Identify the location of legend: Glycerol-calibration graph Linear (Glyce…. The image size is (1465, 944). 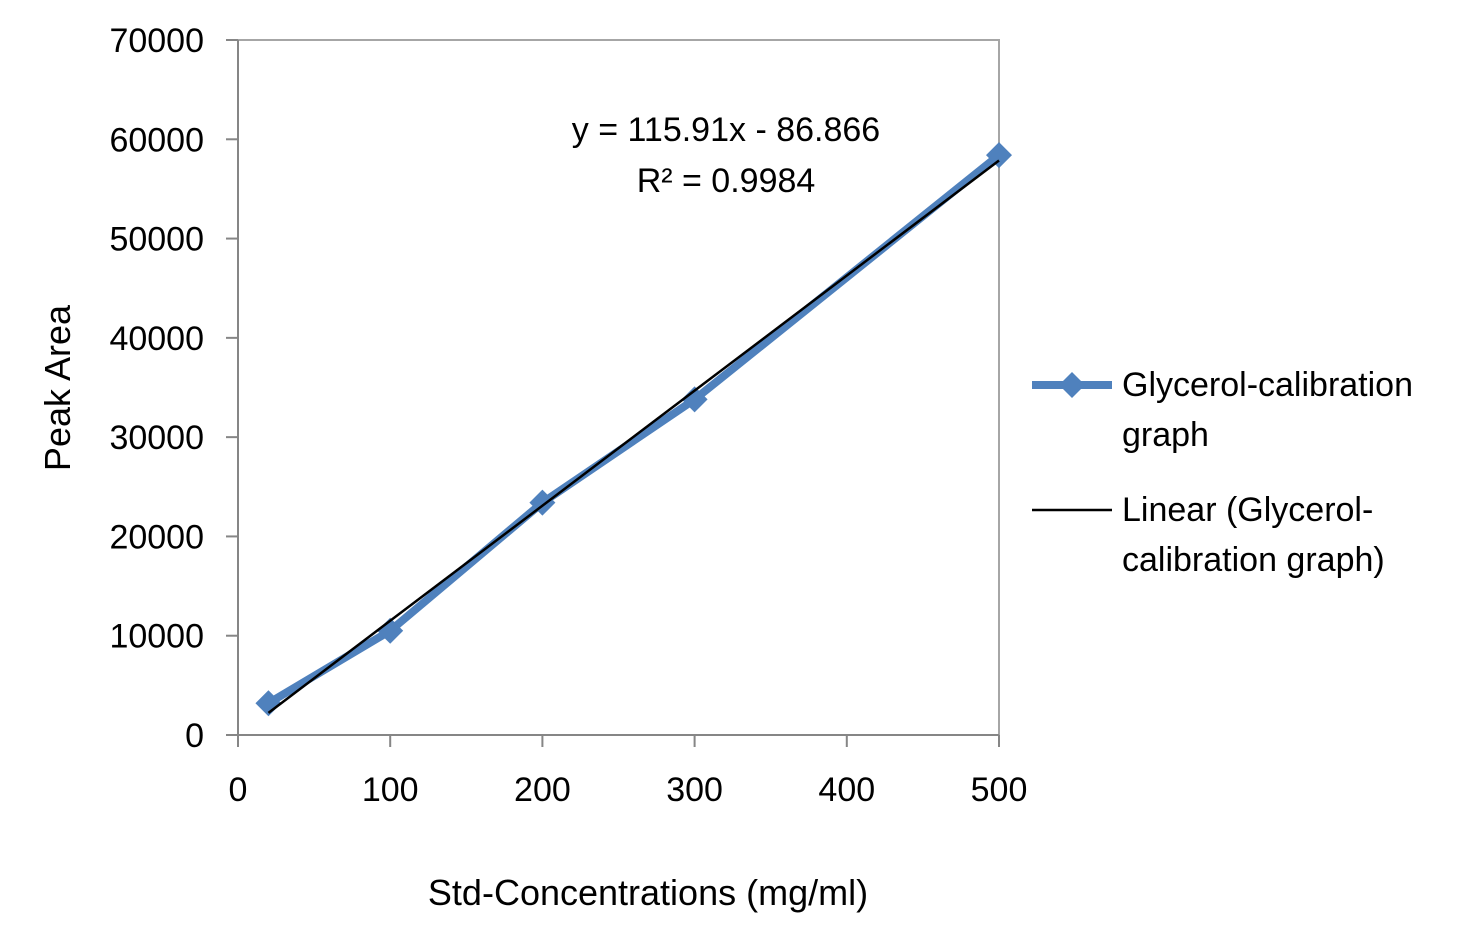
(1222, 472).